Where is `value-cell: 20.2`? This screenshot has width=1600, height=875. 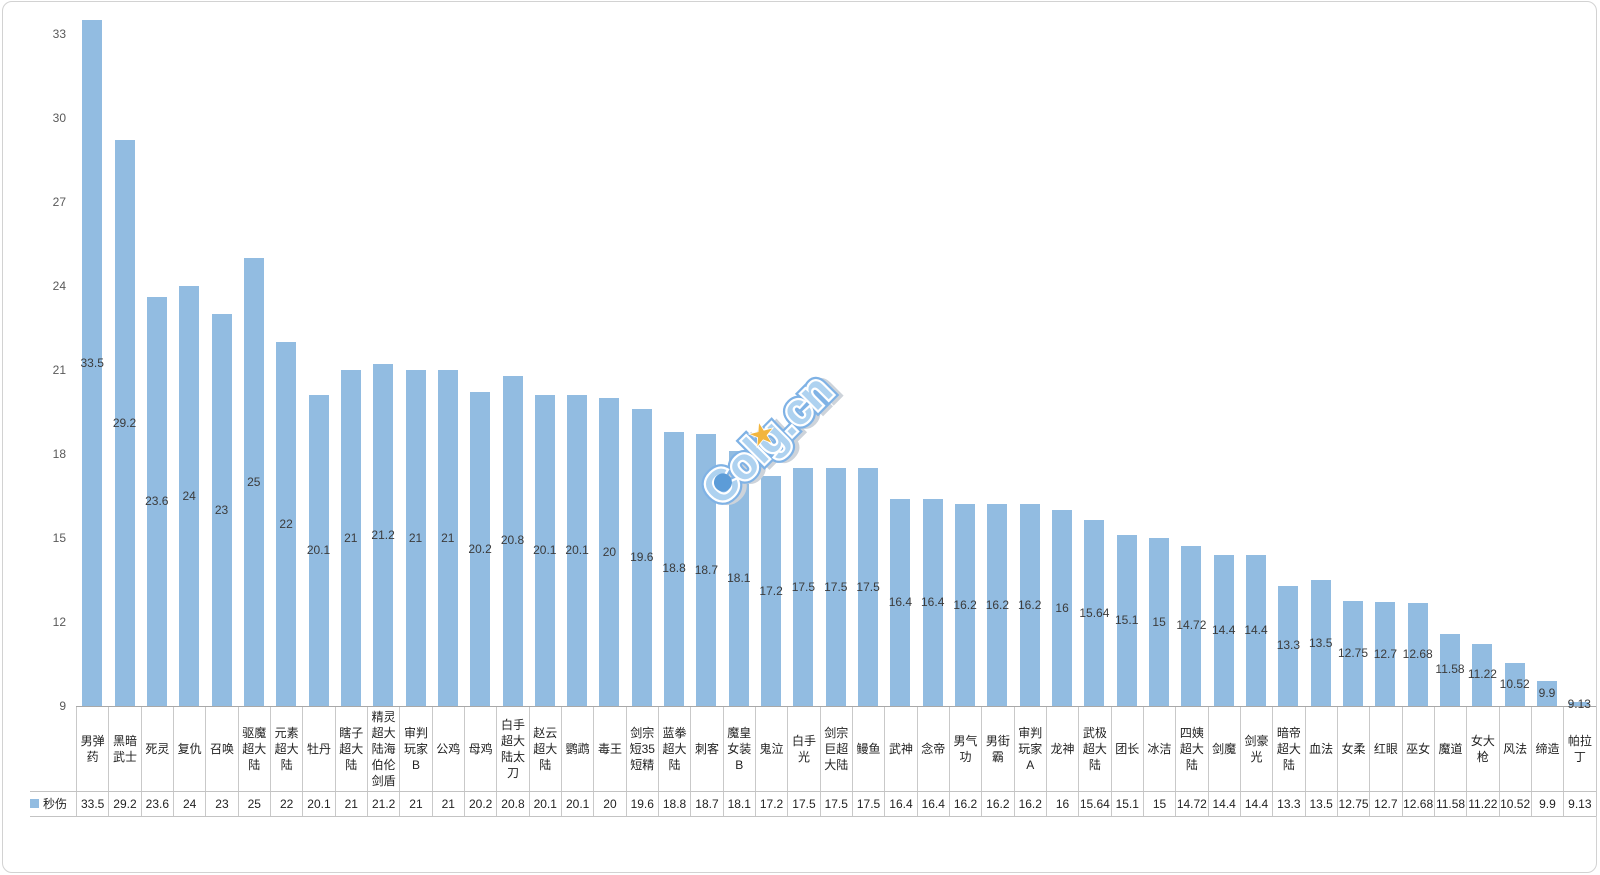 value-cell: 20.2 is located at coordinates (480, 803).